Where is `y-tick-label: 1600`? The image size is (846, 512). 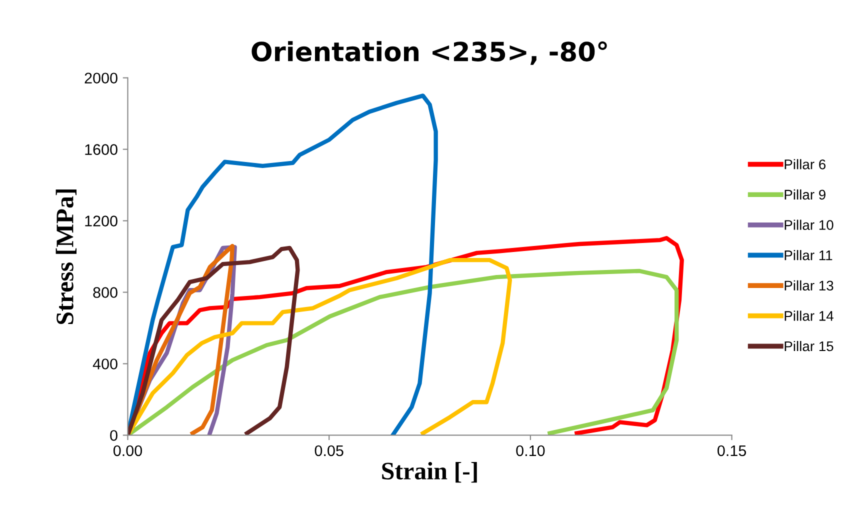
y-tick-label: 1600 is located at coordinates (101, 149).